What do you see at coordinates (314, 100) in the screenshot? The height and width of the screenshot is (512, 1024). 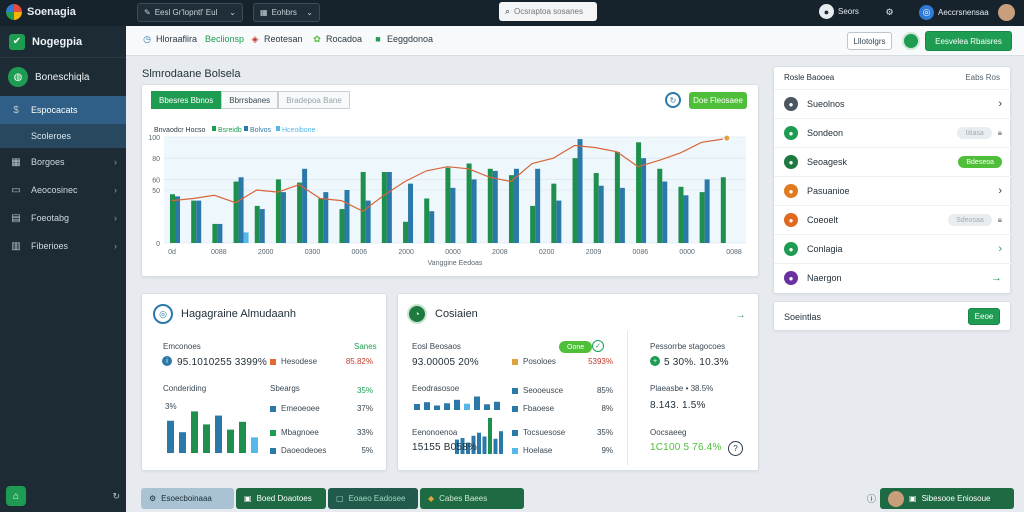 I see `segment-3: Bradepoa Bane` at bounding box center [314, 100].